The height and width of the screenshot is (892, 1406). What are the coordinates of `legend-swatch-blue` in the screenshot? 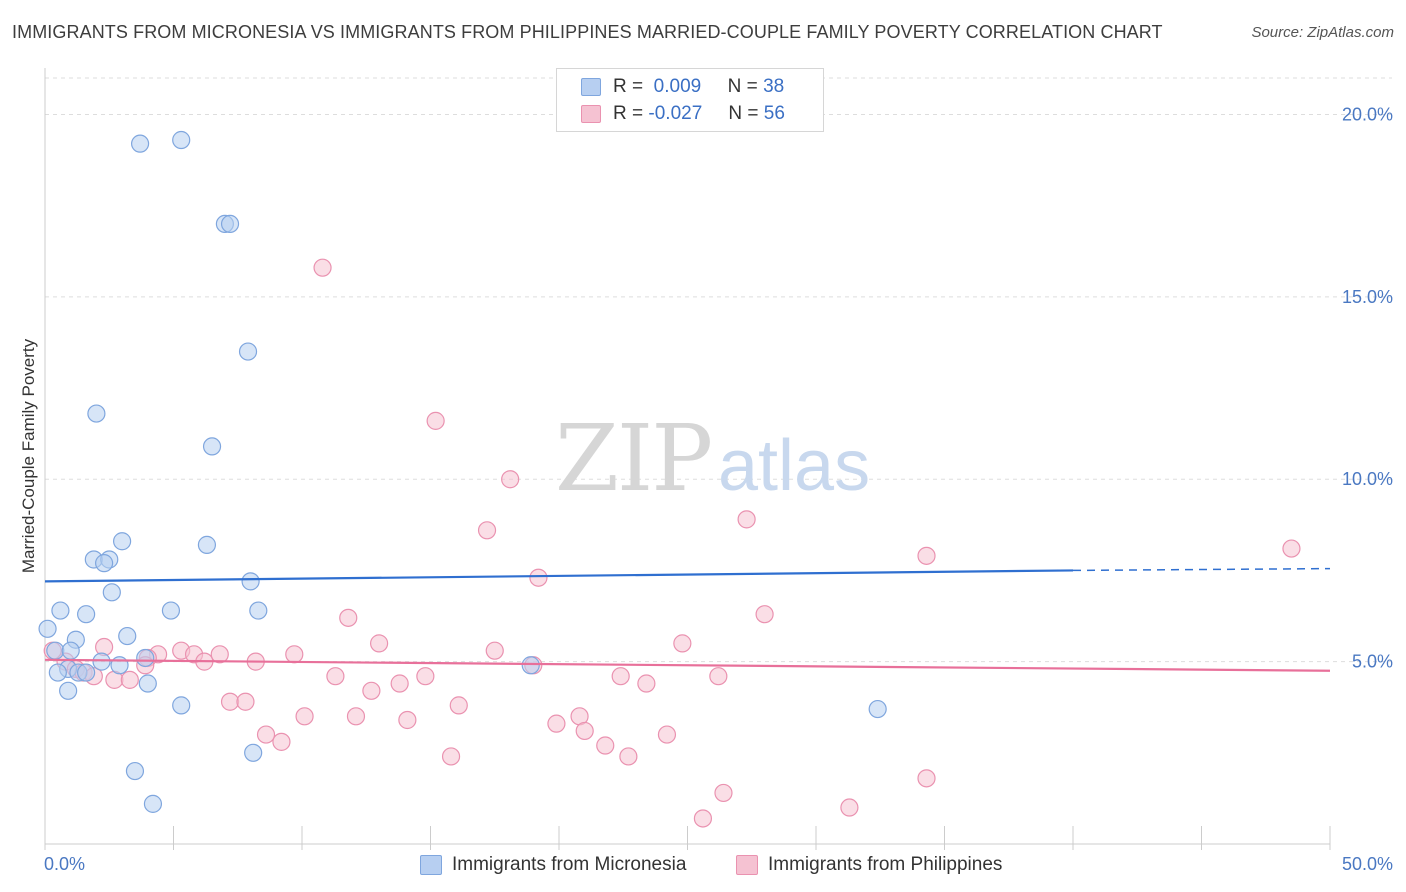 It's located at (591, 87).